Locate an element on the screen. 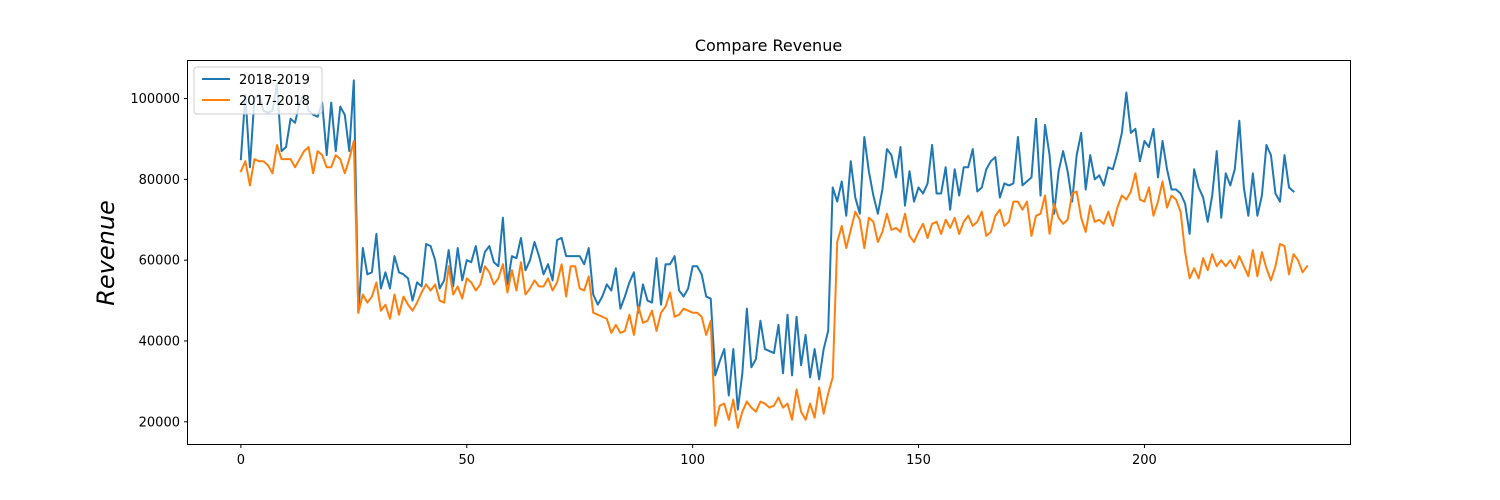  legend-label-1: 2017-2018 is located at coordinates (274, 101).